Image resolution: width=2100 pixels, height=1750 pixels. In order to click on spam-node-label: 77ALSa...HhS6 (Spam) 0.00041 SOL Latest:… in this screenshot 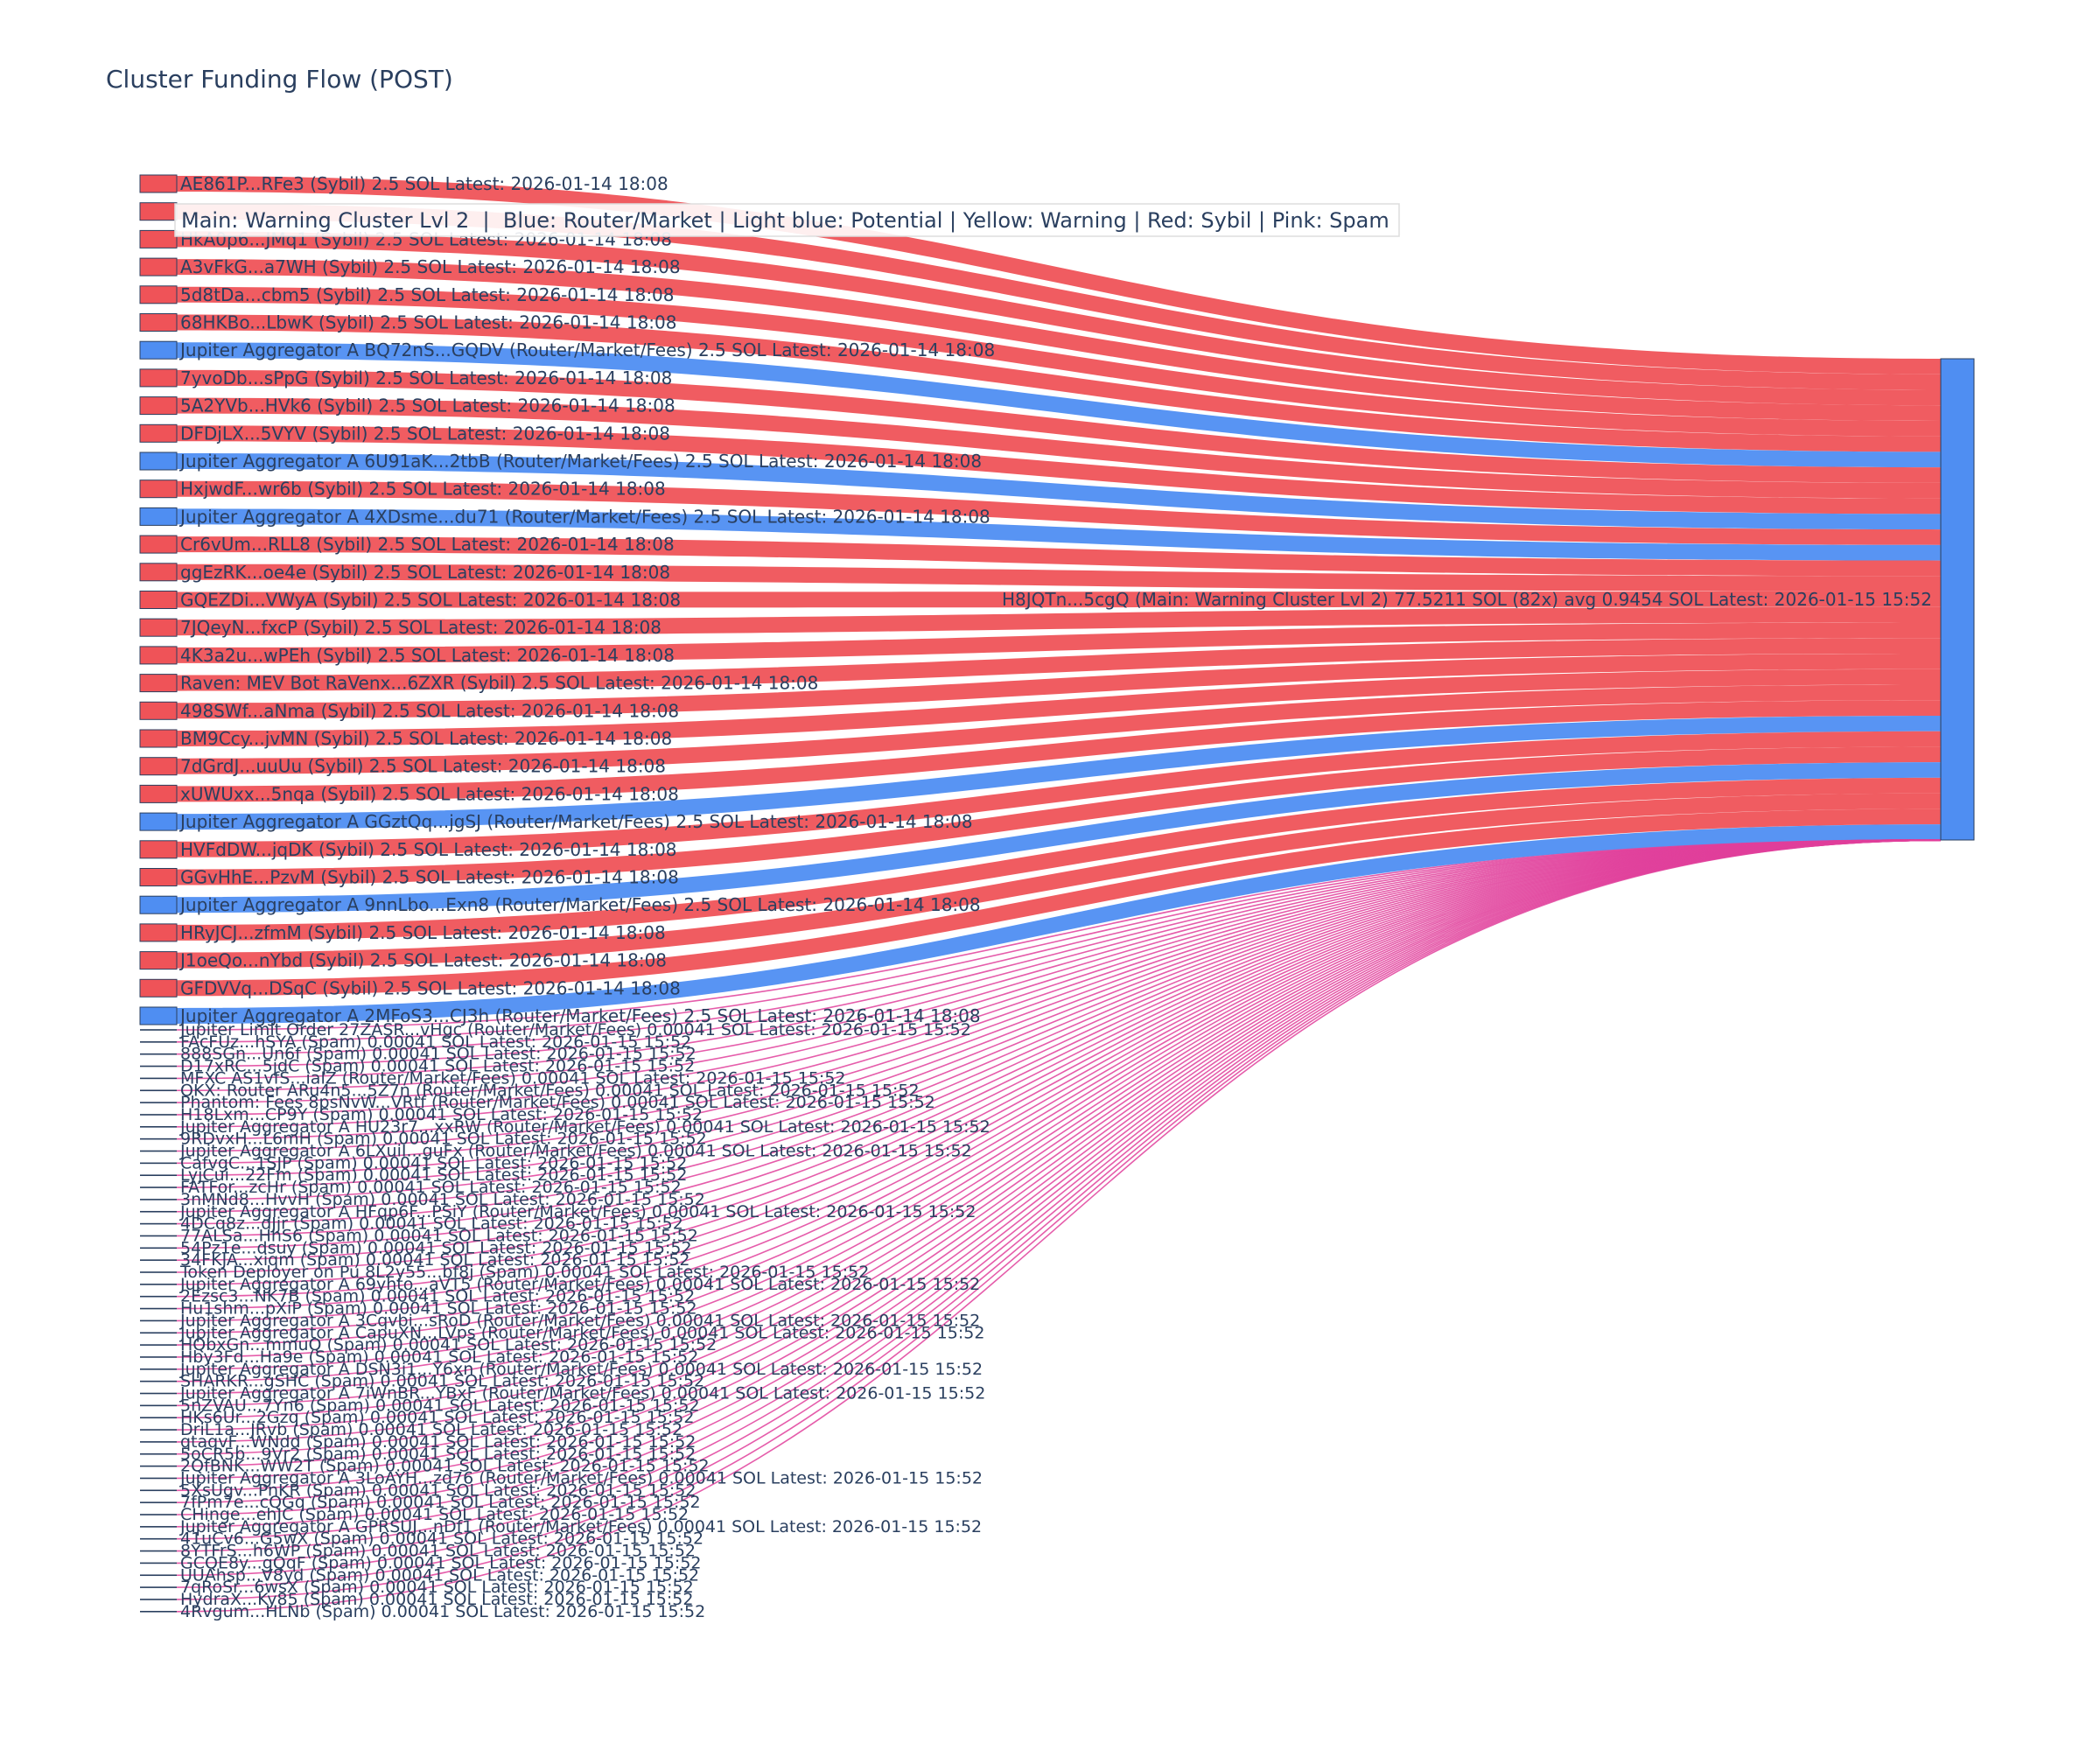, I will do `click(439, 1235)`.